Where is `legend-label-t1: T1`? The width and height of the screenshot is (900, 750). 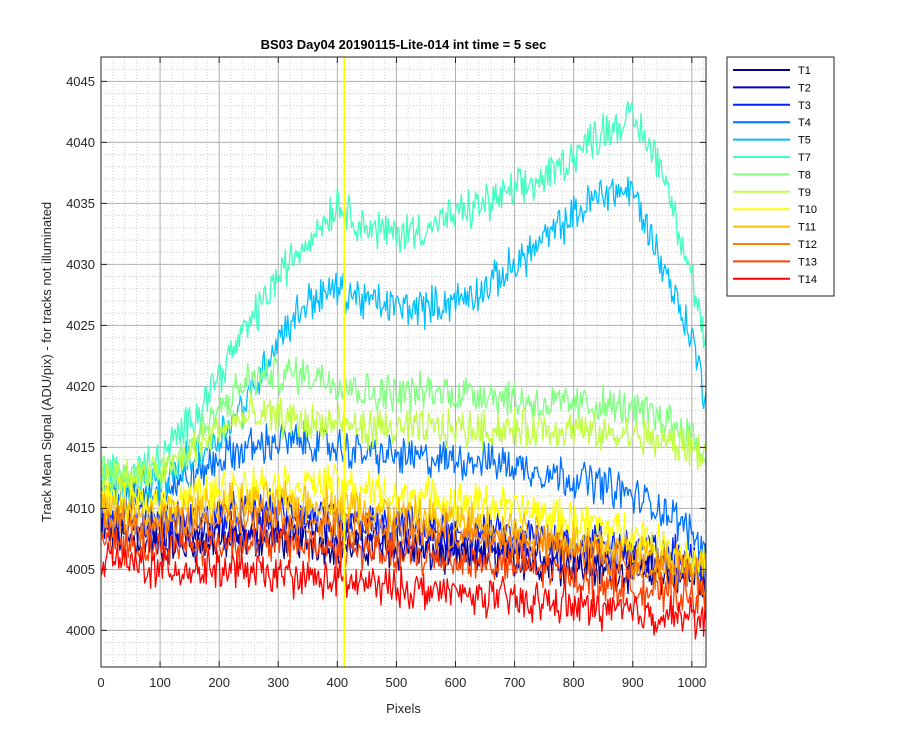
legend-label-t1: T1 is located at coordinates (804, 71).